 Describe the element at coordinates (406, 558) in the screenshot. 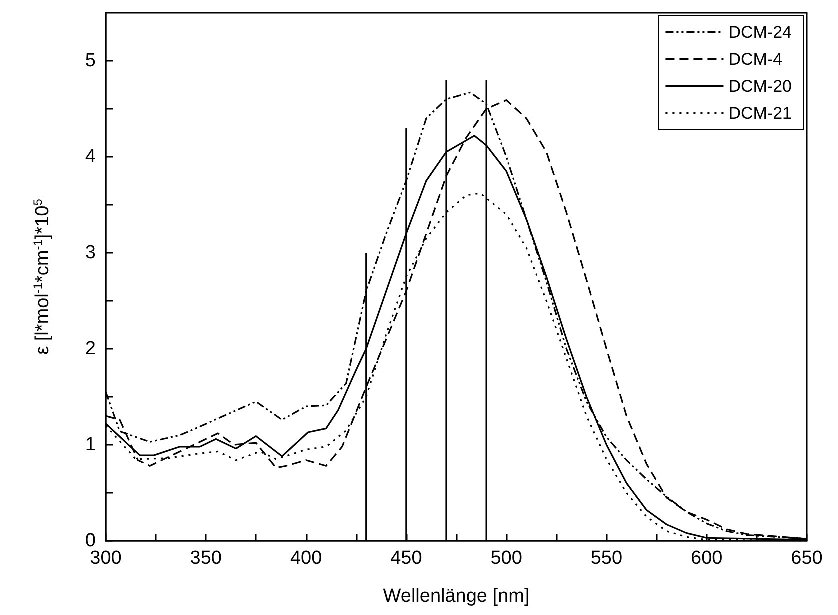

I see `x-tick-label: 450` at that location.